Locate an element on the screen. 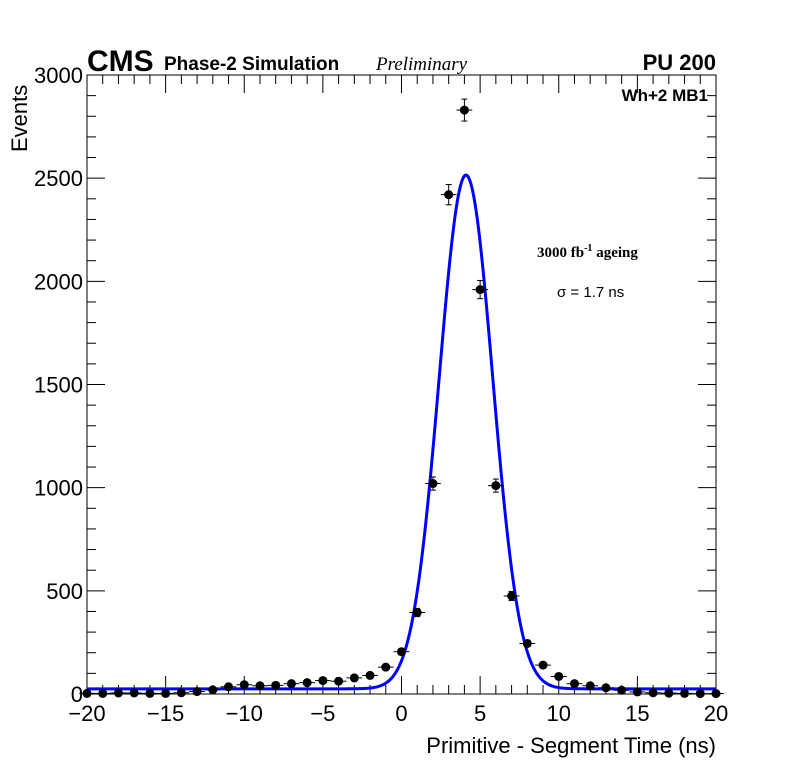 The width and height of the screenshot is (796, 772). cms-label: CMS is located at coordinates (120, 61).